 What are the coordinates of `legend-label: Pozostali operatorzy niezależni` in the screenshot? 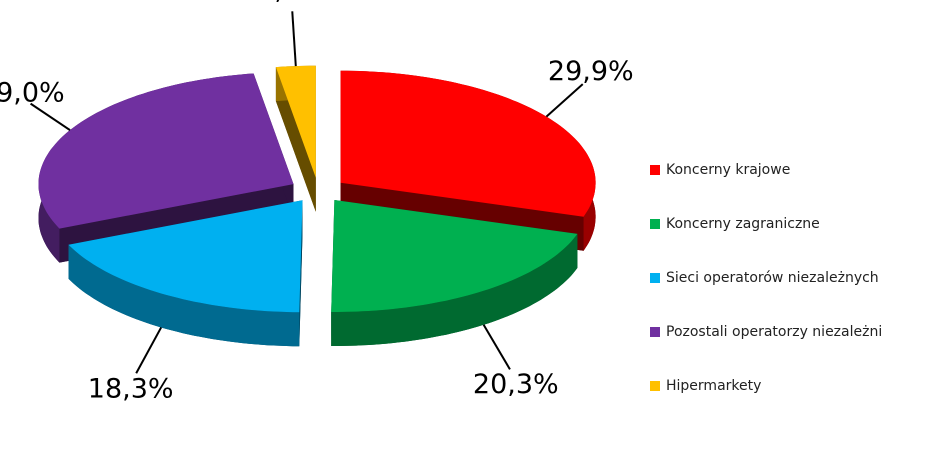 It's located at (774, 332).